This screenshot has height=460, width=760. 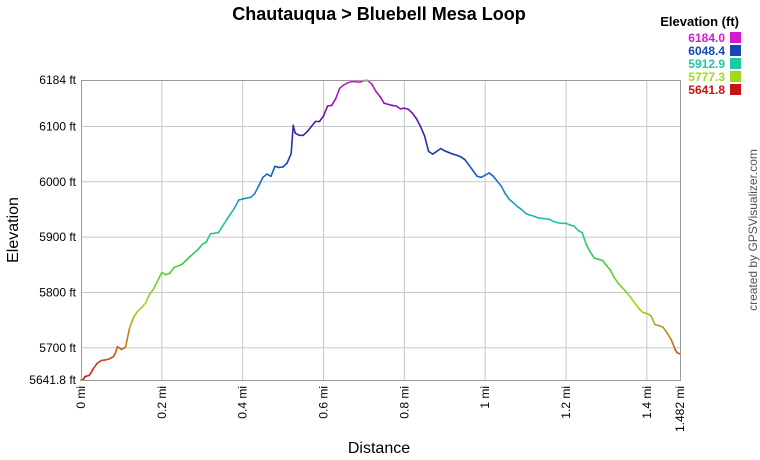 What do you see at coordinates (706, 38) in the screenshot?
I see `legend-value: 6184.0` at bounding box center [706, 38].